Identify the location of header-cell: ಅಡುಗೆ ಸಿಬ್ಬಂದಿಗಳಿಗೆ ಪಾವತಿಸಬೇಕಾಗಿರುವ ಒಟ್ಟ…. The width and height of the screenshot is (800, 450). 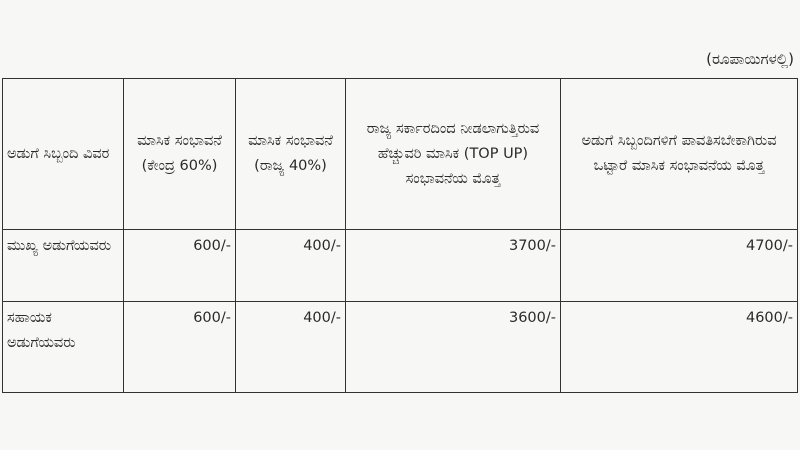
(679, 154).